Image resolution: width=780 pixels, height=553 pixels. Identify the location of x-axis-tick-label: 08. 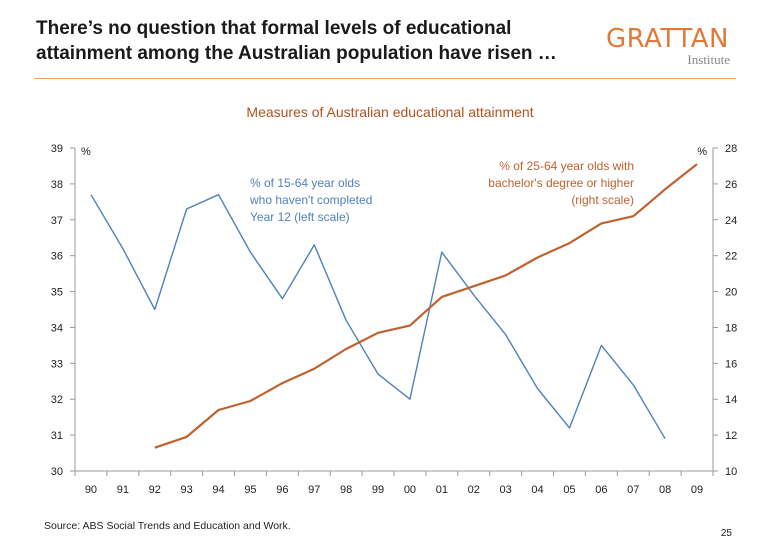
(665, 490).